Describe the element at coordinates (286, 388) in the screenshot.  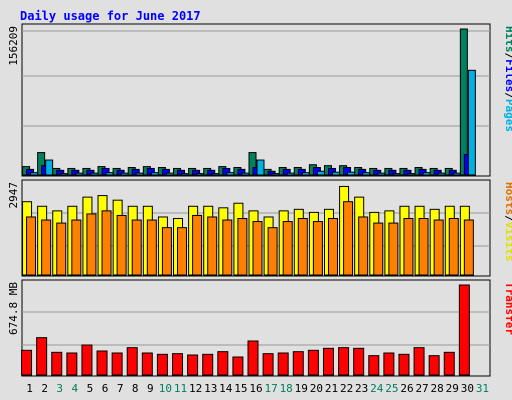
I see `day-label-18: 18` at that location.